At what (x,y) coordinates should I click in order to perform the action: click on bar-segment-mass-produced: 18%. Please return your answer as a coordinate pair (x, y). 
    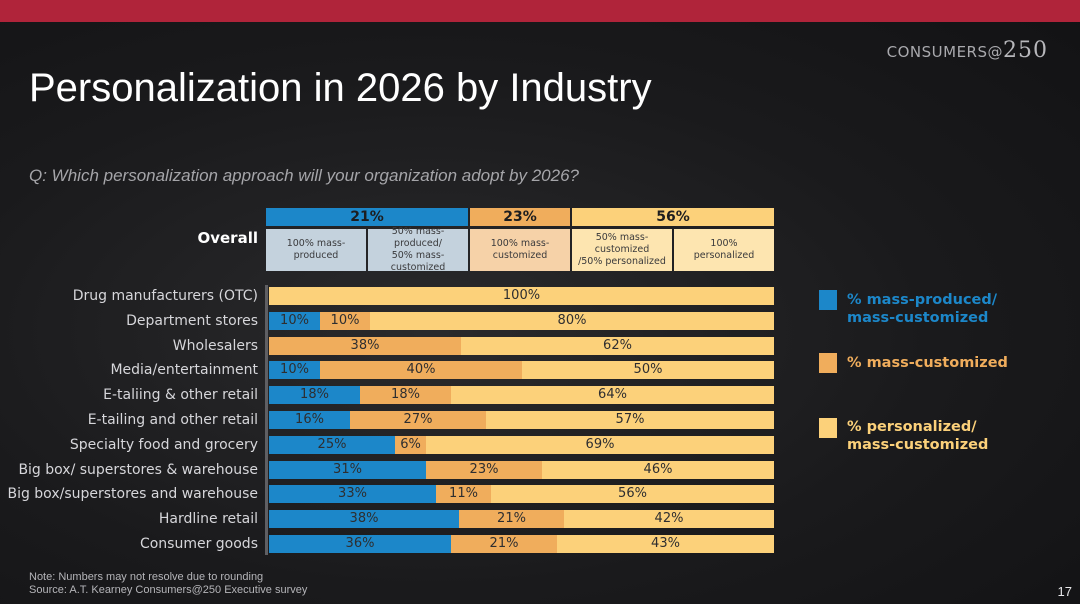
    Looking at the image, I should click on (314, 395).